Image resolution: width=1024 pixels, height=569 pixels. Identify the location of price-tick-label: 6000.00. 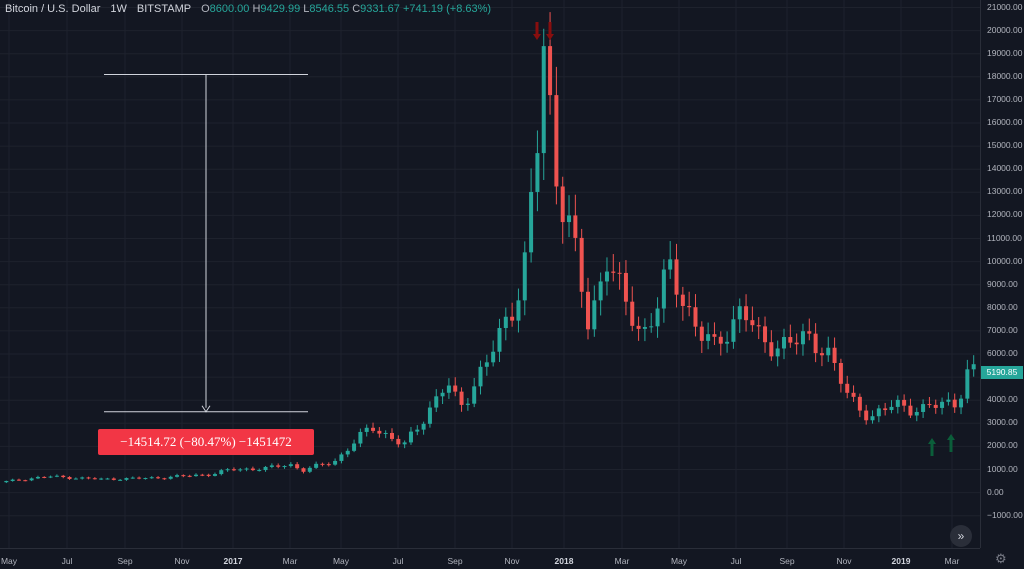
(1002, 353).